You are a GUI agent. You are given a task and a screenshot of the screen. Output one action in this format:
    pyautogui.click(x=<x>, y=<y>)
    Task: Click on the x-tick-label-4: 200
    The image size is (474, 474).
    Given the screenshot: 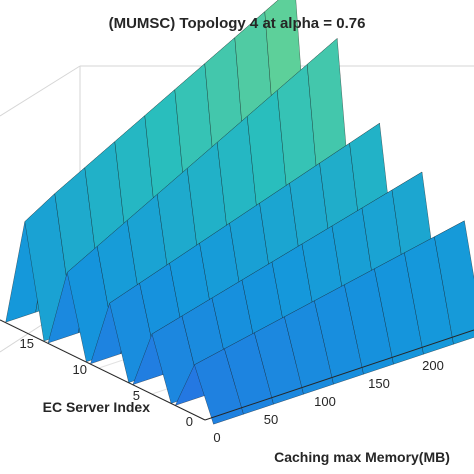 What is the action you would take?
    pyautogui.click(x=433, y=365)
    